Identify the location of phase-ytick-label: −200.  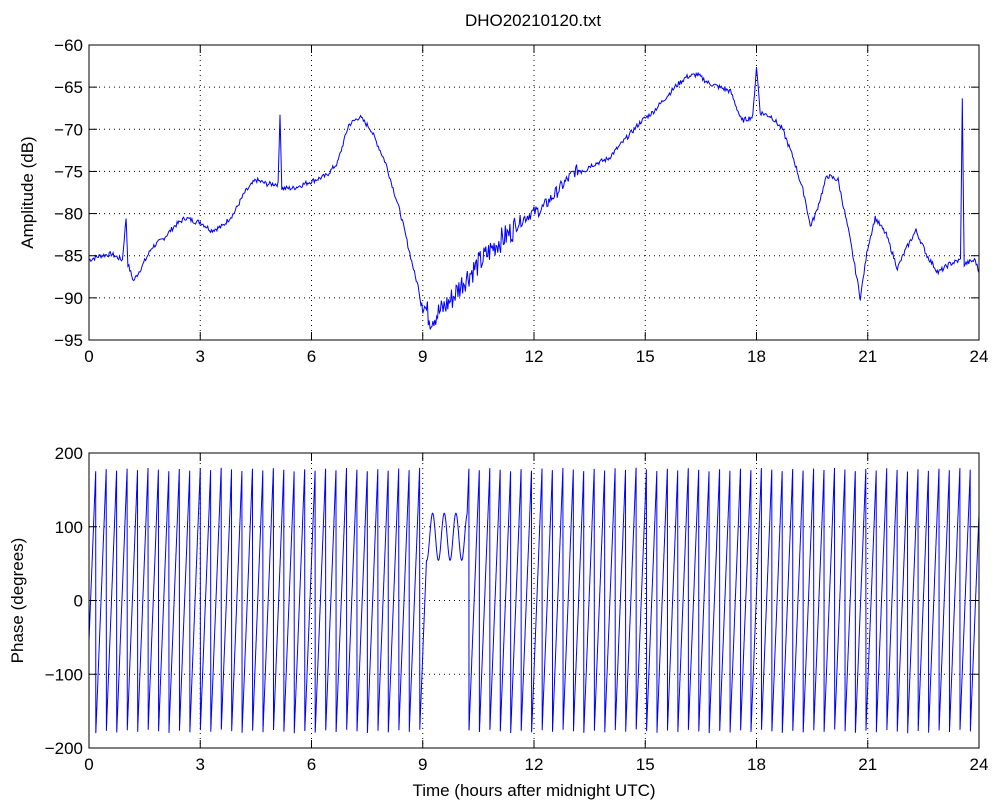
(64, 748).